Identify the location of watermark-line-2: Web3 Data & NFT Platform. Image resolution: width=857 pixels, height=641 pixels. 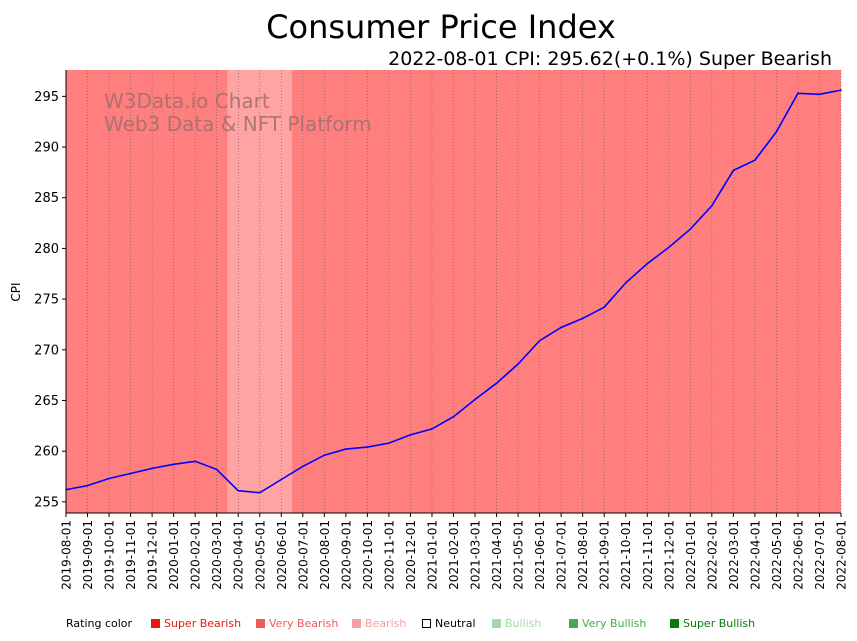
(238, 124).